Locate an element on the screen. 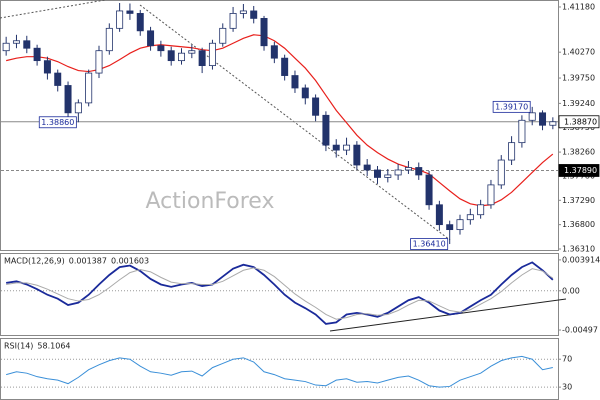 The height and width of the screenshot is (400, 600). y-tick-label: 30 is located at coordinates (567, 387).